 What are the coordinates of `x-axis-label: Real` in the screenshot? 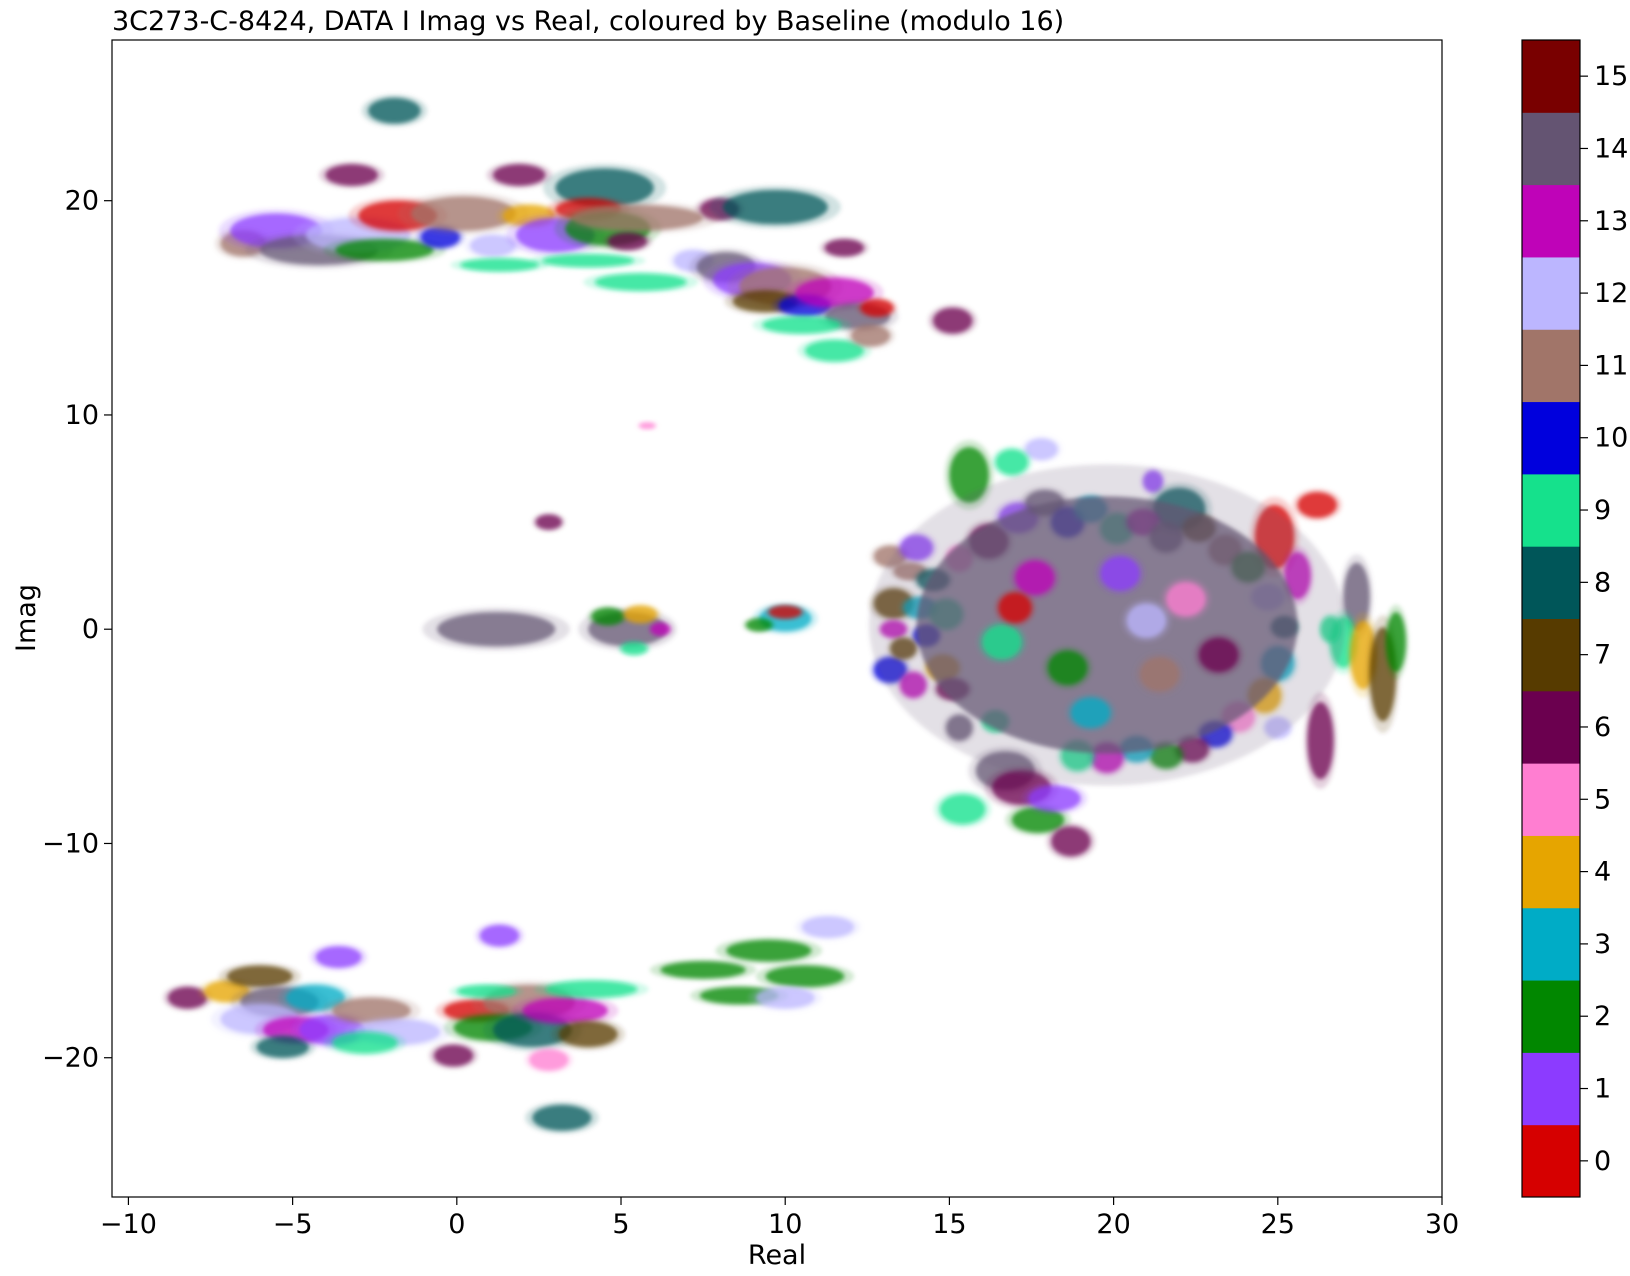 It's located at (777, 1255).